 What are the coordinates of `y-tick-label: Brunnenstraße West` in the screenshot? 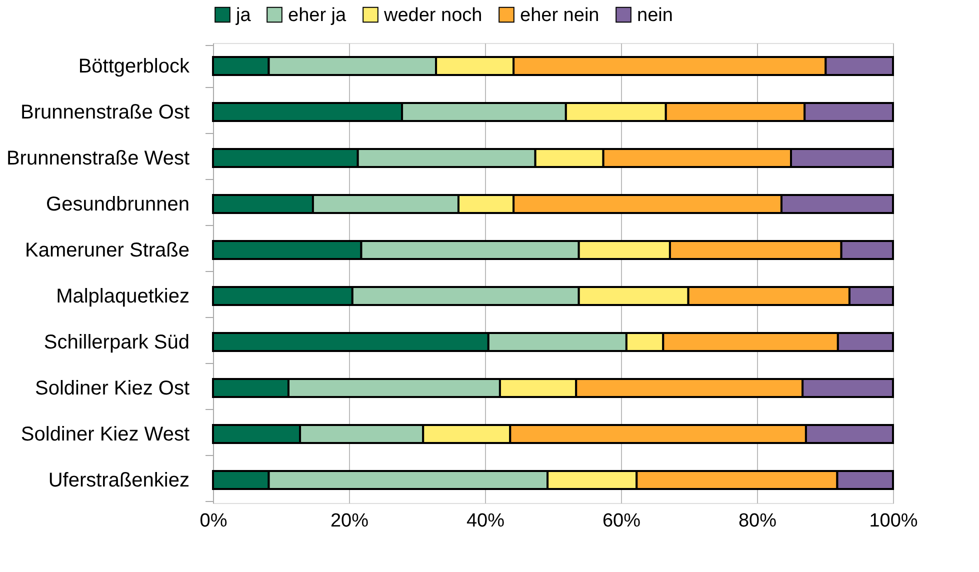 It's located at (98, 159).